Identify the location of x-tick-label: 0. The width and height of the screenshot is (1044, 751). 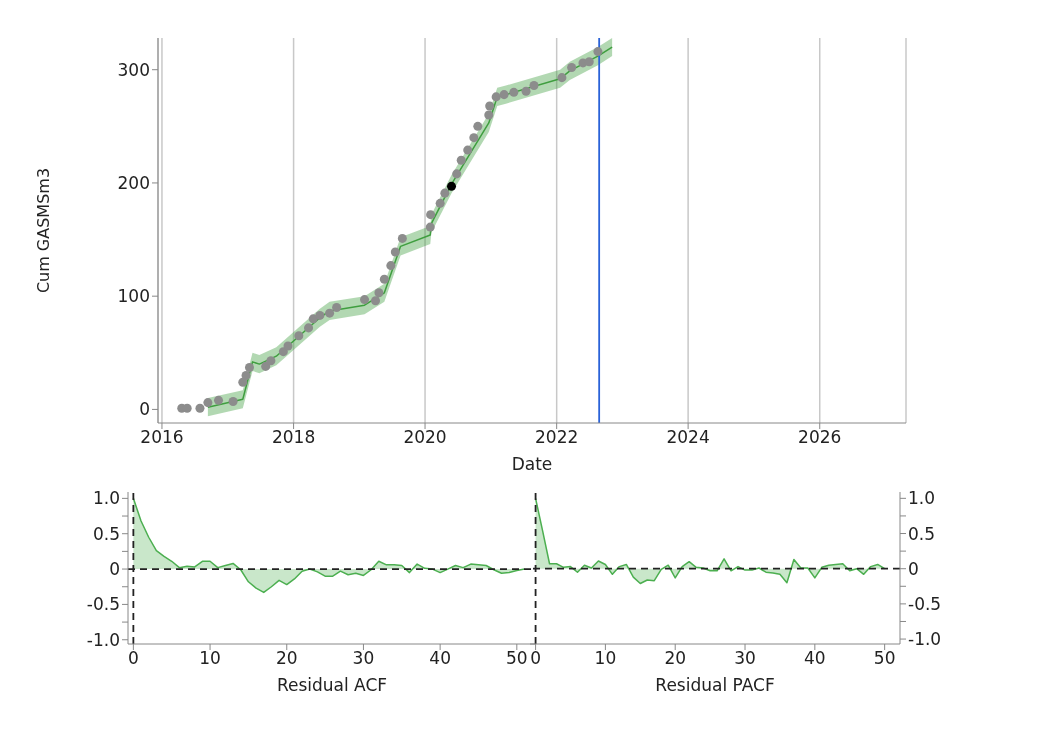
(535, 658).